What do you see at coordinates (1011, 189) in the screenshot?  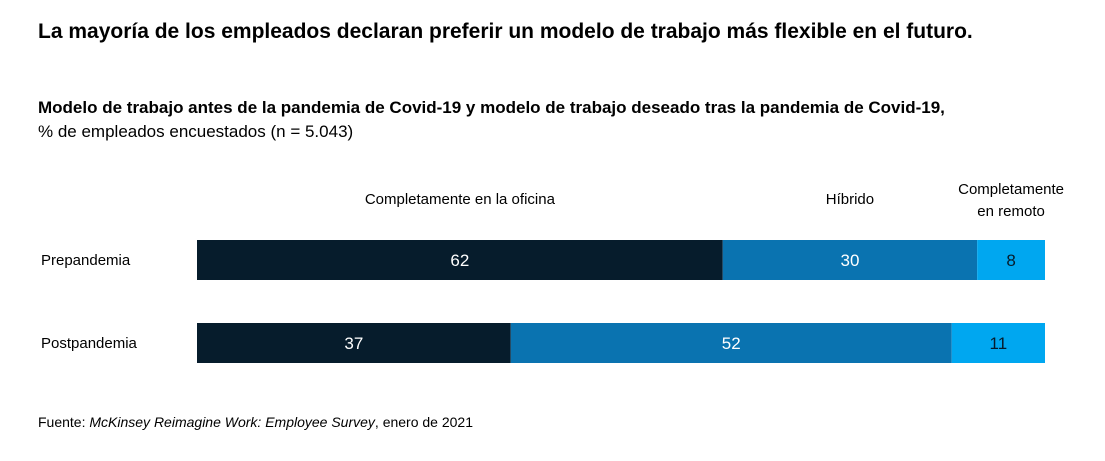 I see `legend-label-remoto: Completamente` at bounding box center [1011, 189].